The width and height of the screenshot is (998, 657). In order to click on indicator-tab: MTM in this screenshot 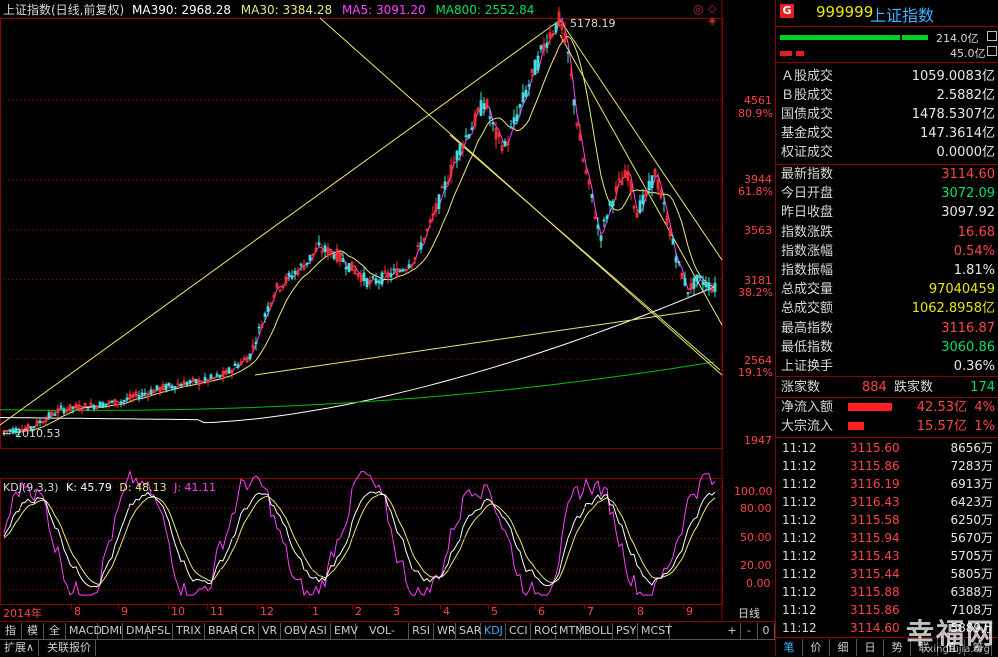, I will do `click(570, 631)`.